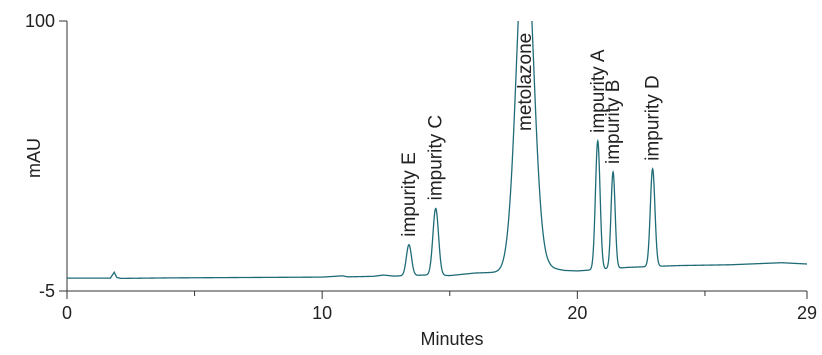  Describe the element at coordinates (807, 313) in the screenshot. I see `x-tick-label: 29` at that location.